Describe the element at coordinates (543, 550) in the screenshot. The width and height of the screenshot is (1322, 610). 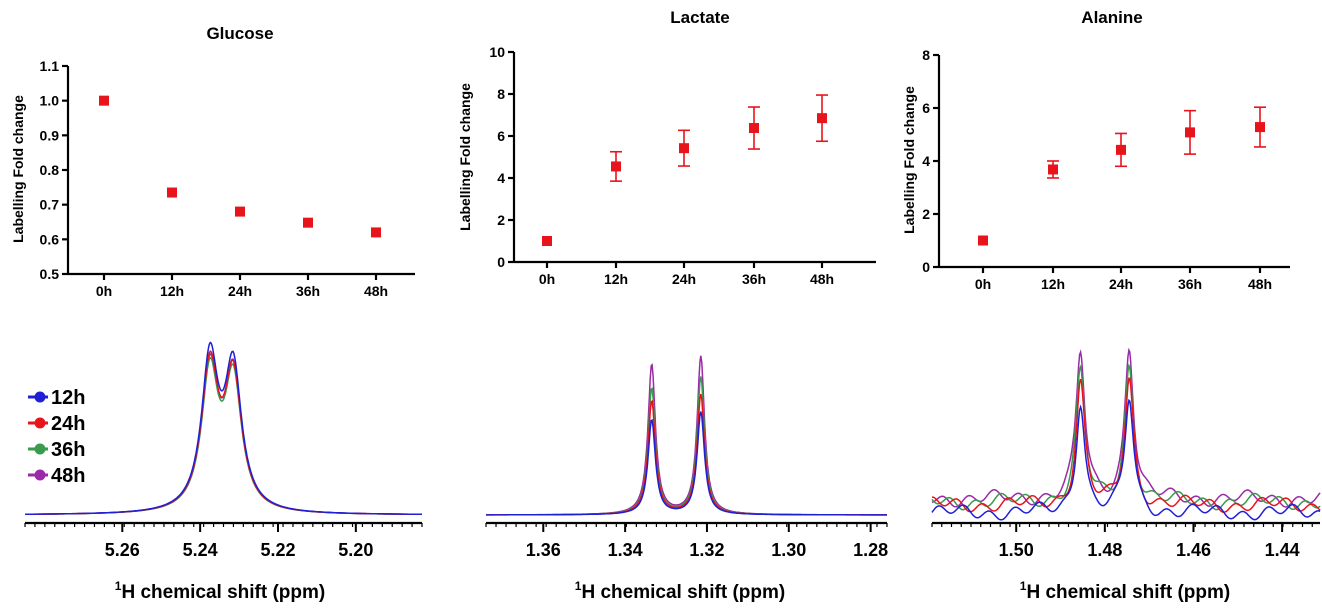
I see `x-tick-label: 1.36` at that location.